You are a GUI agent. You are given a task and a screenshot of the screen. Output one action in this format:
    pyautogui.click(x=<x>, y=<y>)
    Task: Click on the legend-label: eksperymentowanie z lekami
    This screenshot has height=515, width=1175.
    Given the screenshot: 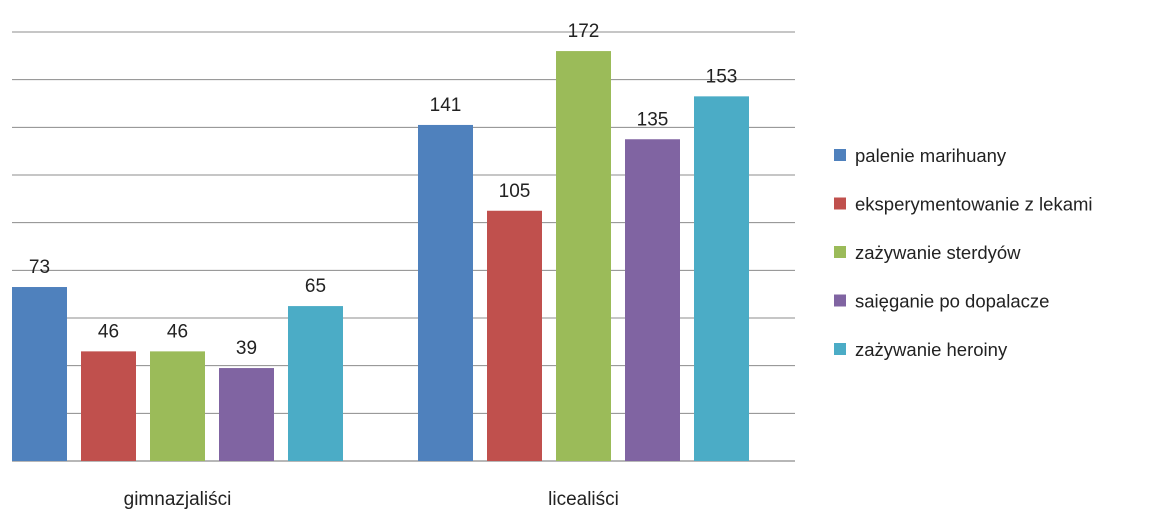 What is the action you would take?
    pyautogui.click(x=974, y=204)
    